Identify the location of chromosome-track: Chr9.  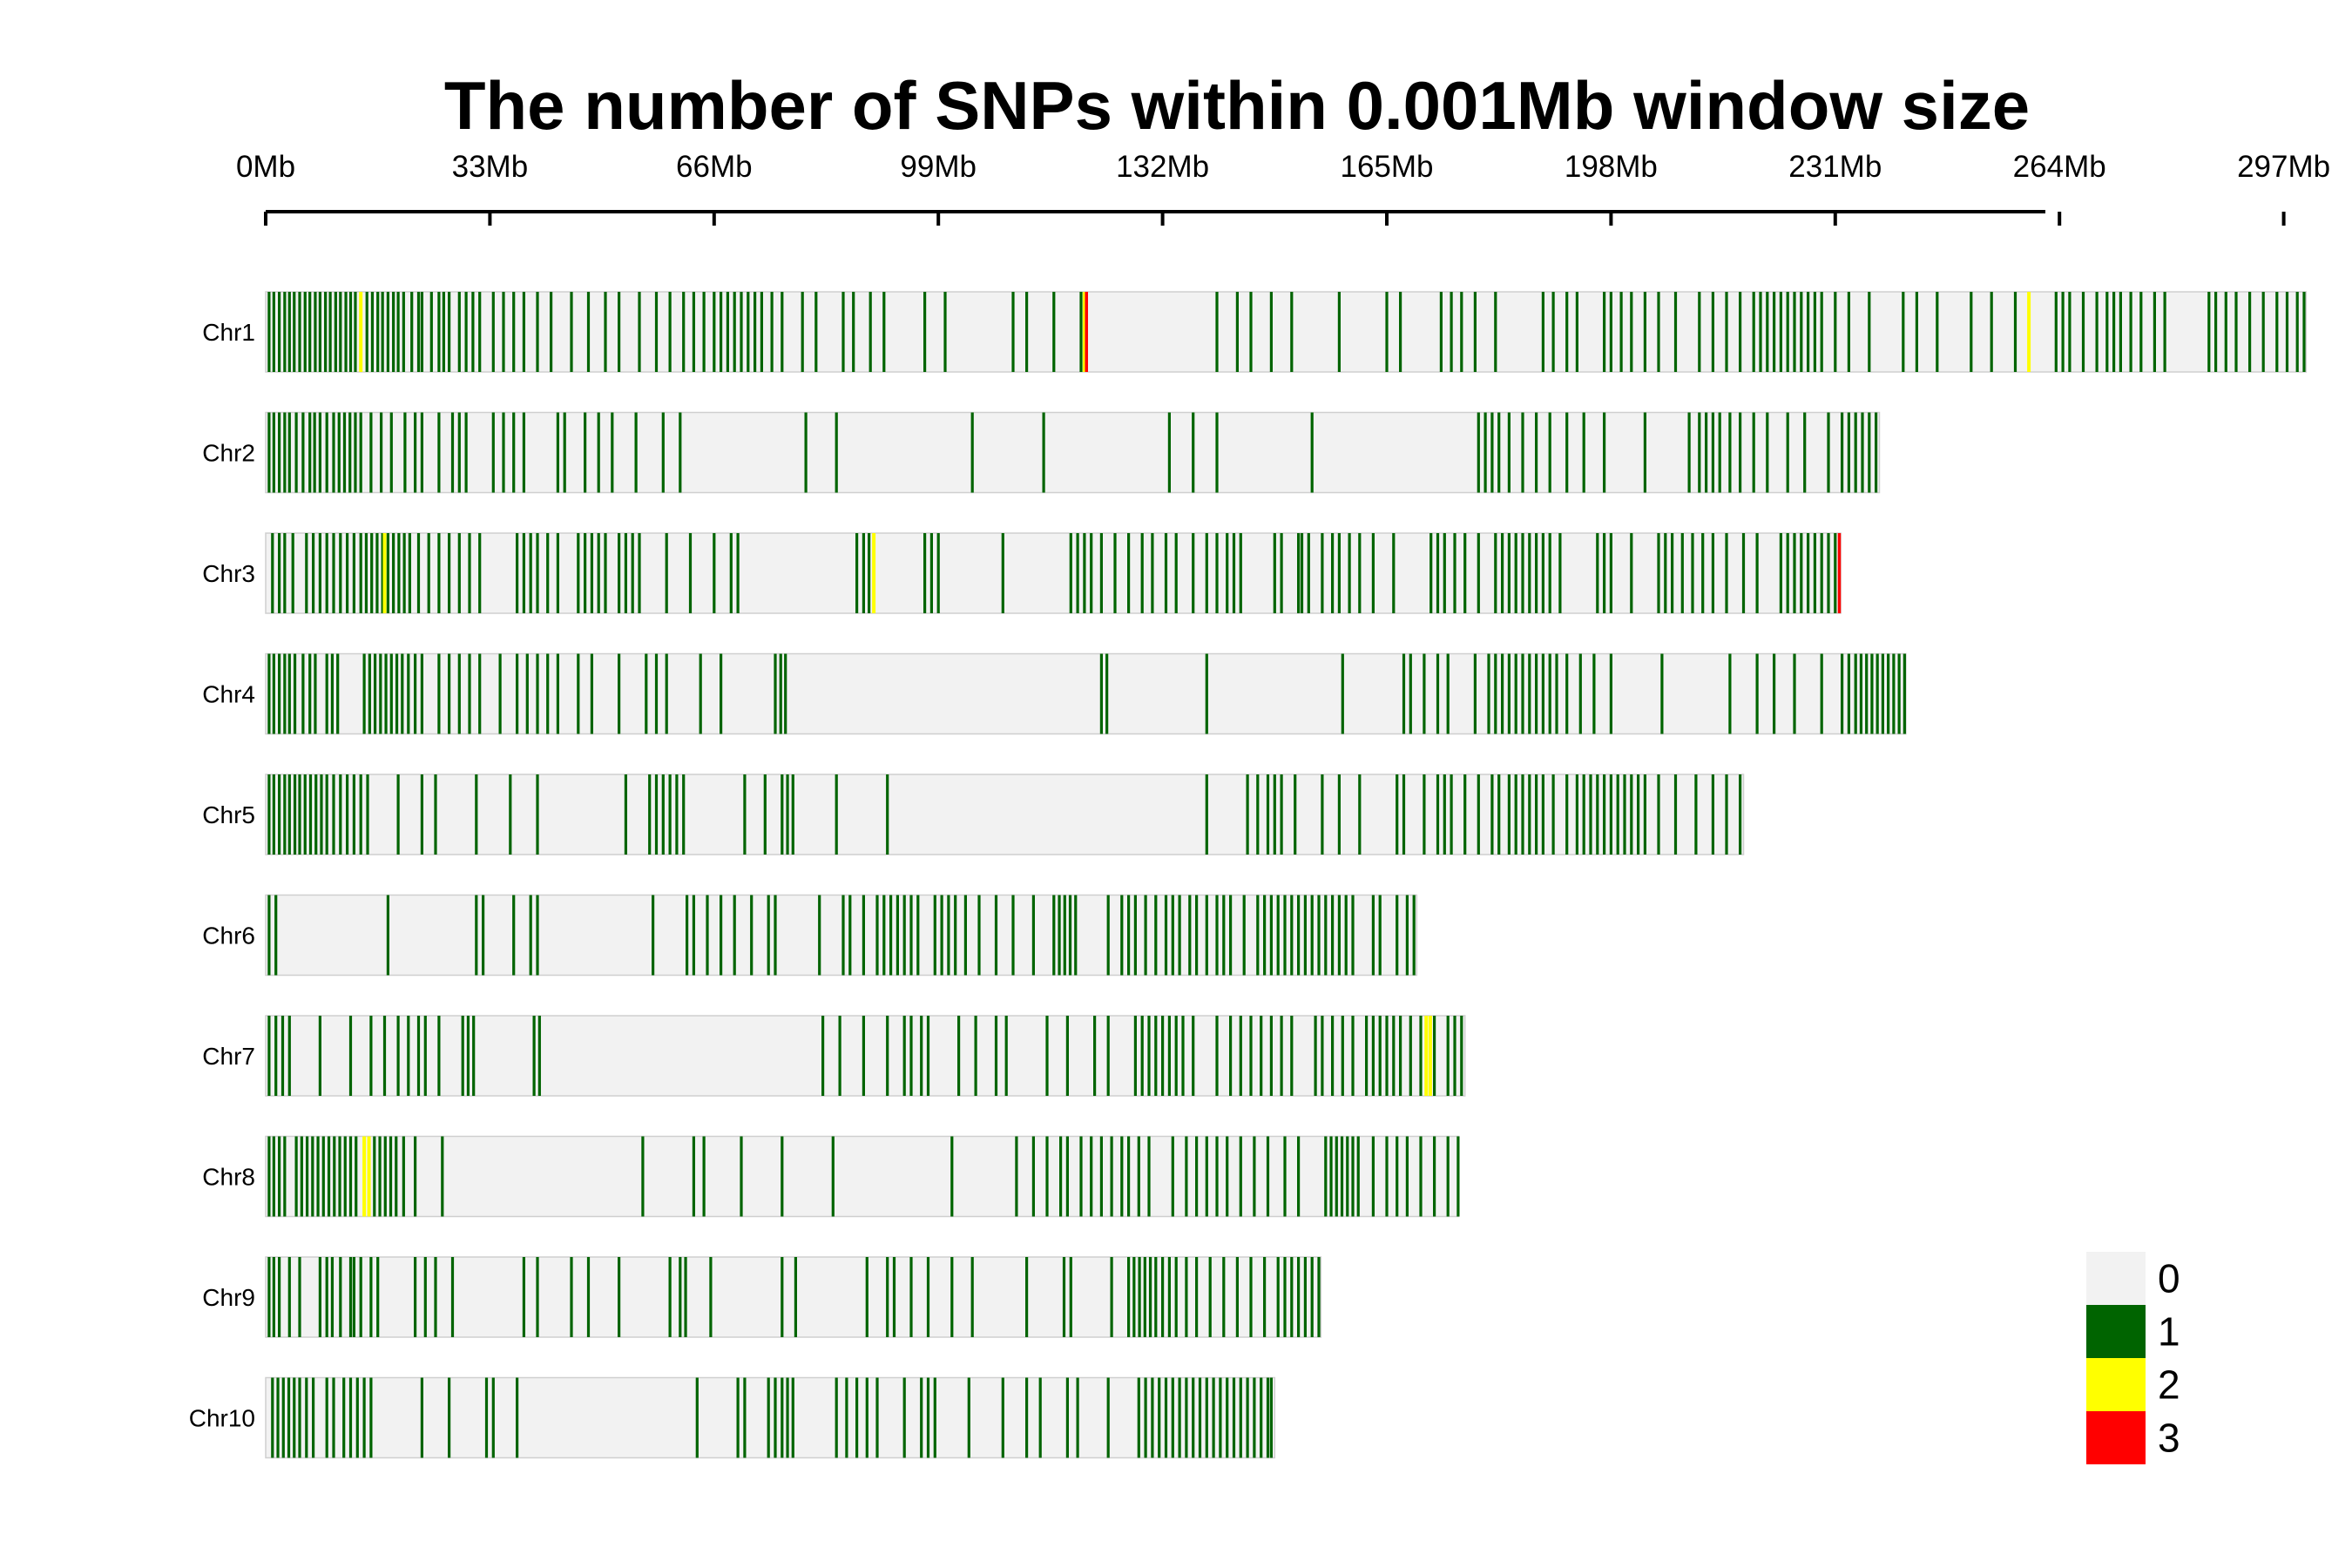
(762, 1297).